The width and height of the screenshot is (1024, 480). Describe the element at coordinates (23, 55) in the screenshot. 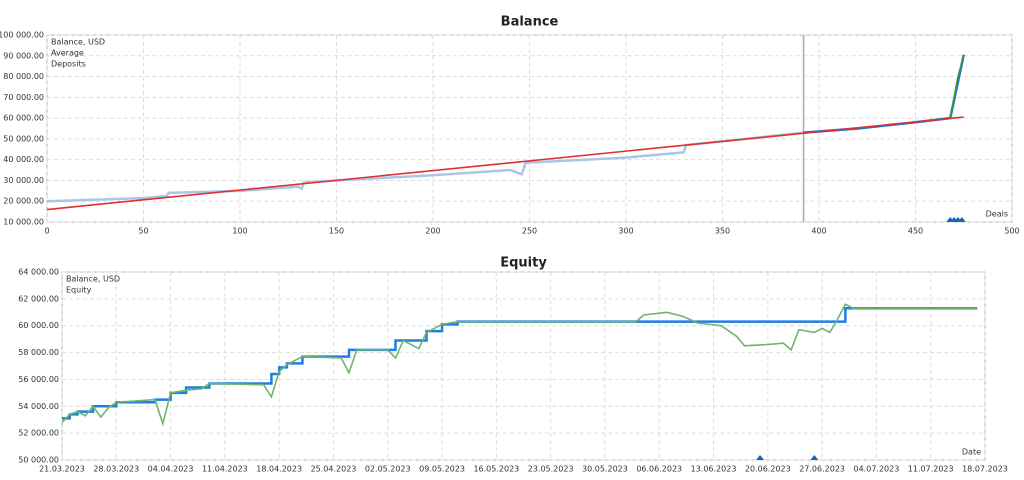

I see `y-tick-label: 90 000.00` at that location.